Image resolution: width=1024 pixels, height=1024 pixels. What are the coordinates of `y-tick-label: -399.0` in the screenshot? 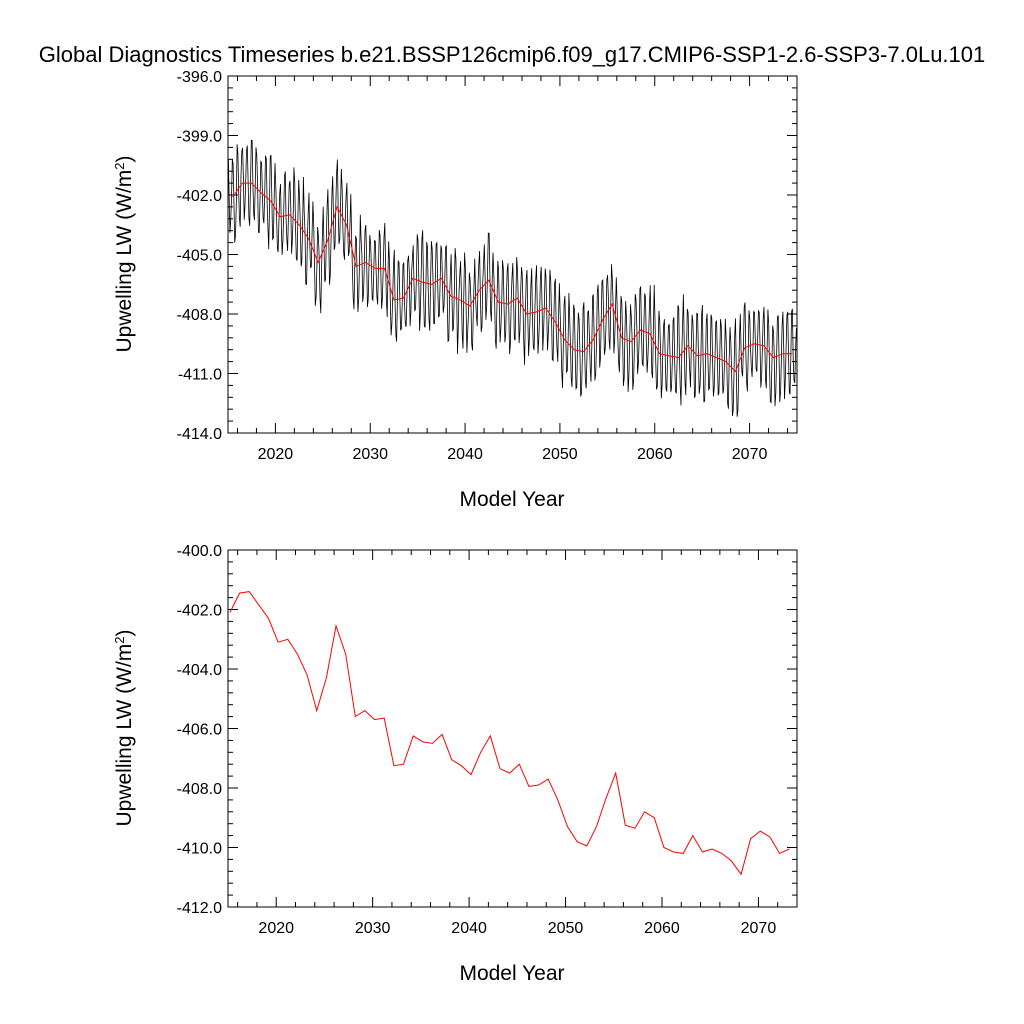 It's located at (199, 137).